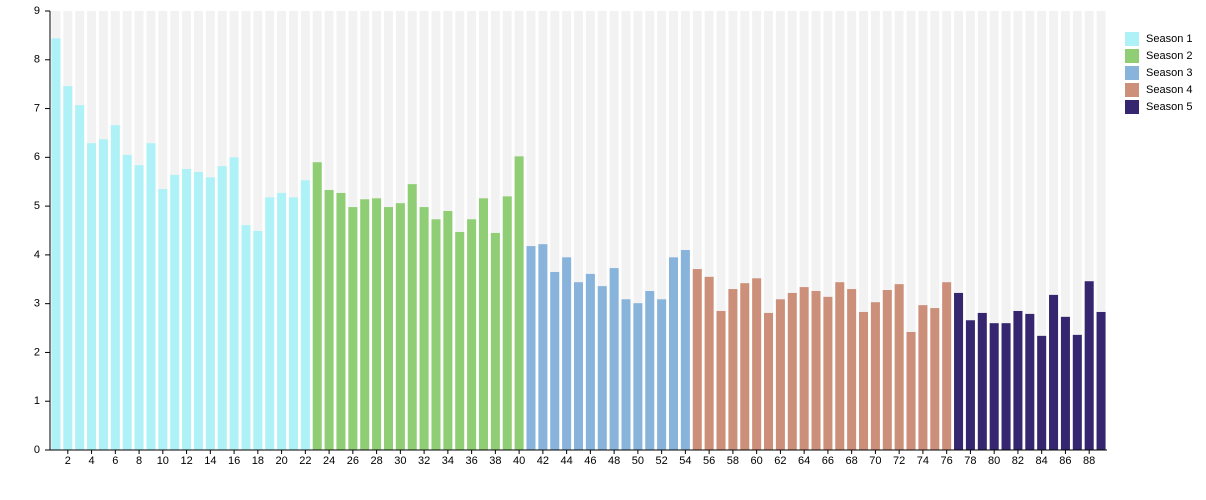 The width and height of the screenshot is (1206, 500). Describe the element at coordinates (234, 461) in the screenshot. I see `x-tick-label: 16` at that location.